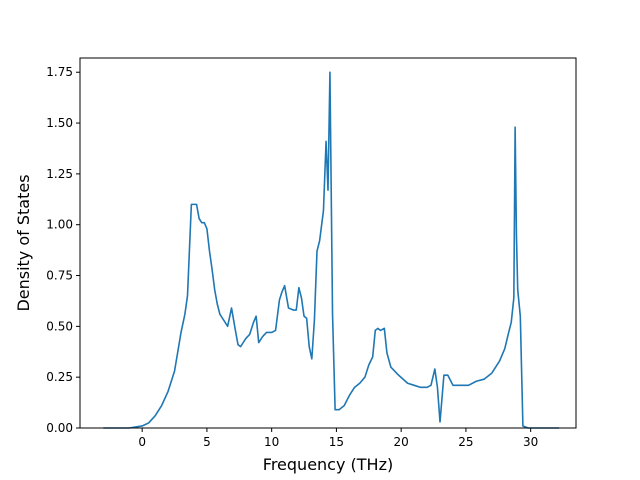  I want to click on y-tick-label: 1.25, so click(59, 174).